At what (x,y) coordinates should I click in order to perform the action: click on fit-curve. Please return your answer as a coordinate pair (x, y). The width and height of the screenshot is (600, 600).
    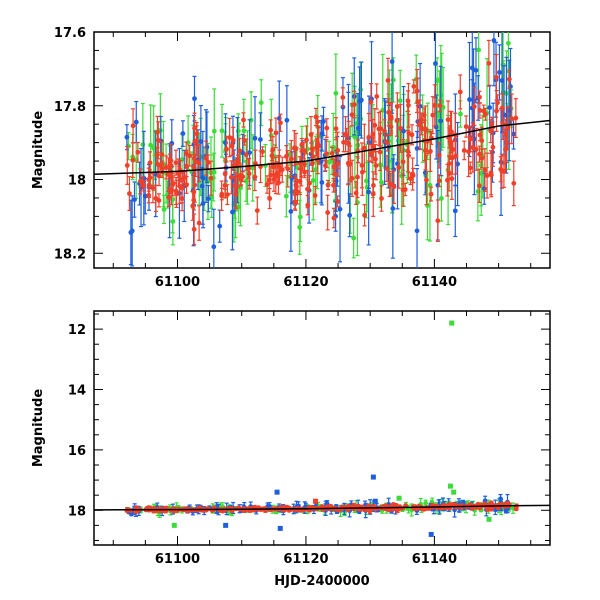
    Looking at the image, I should click on (322, 507).